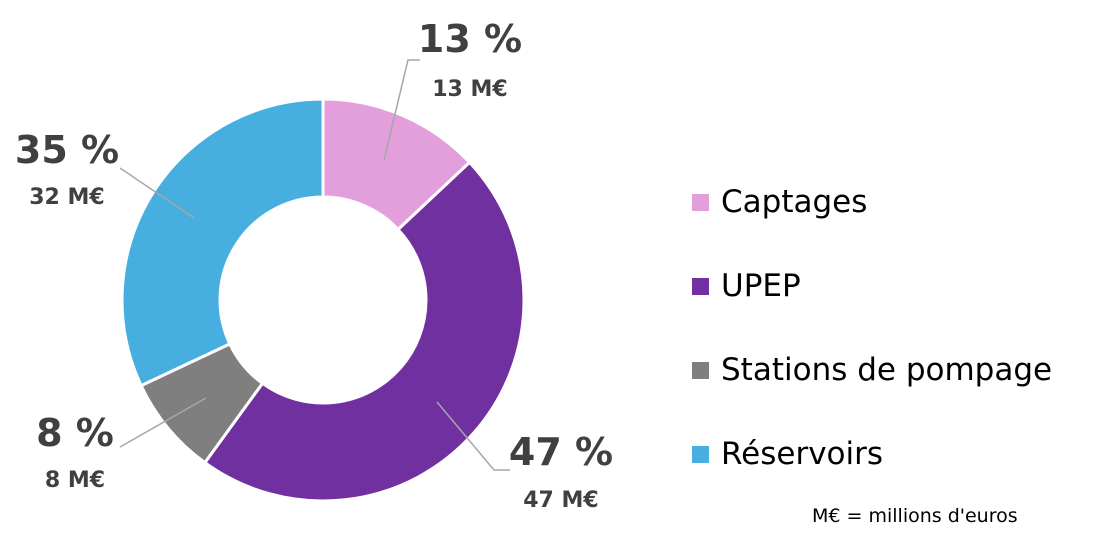 The image size is (1100, 545). I want to click on leader-line-reservoirs, so click(157, 193).